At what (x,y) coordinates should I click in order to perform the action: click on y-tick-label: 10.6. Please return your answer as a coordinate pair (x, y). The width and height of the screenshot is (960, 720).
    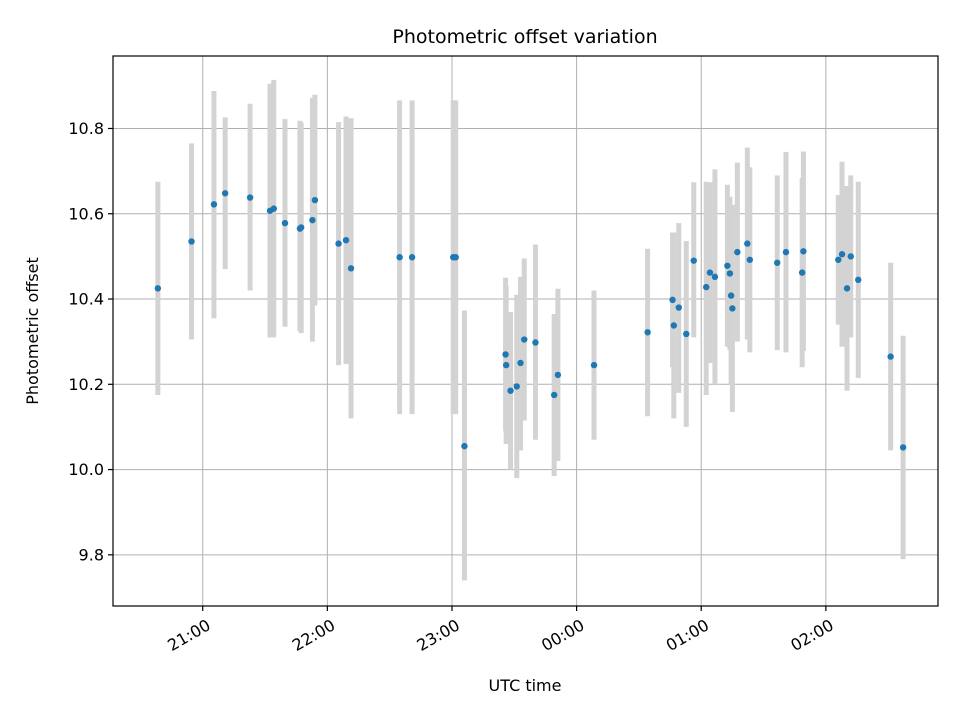
    Looking at the image, I should click on (86, 213).